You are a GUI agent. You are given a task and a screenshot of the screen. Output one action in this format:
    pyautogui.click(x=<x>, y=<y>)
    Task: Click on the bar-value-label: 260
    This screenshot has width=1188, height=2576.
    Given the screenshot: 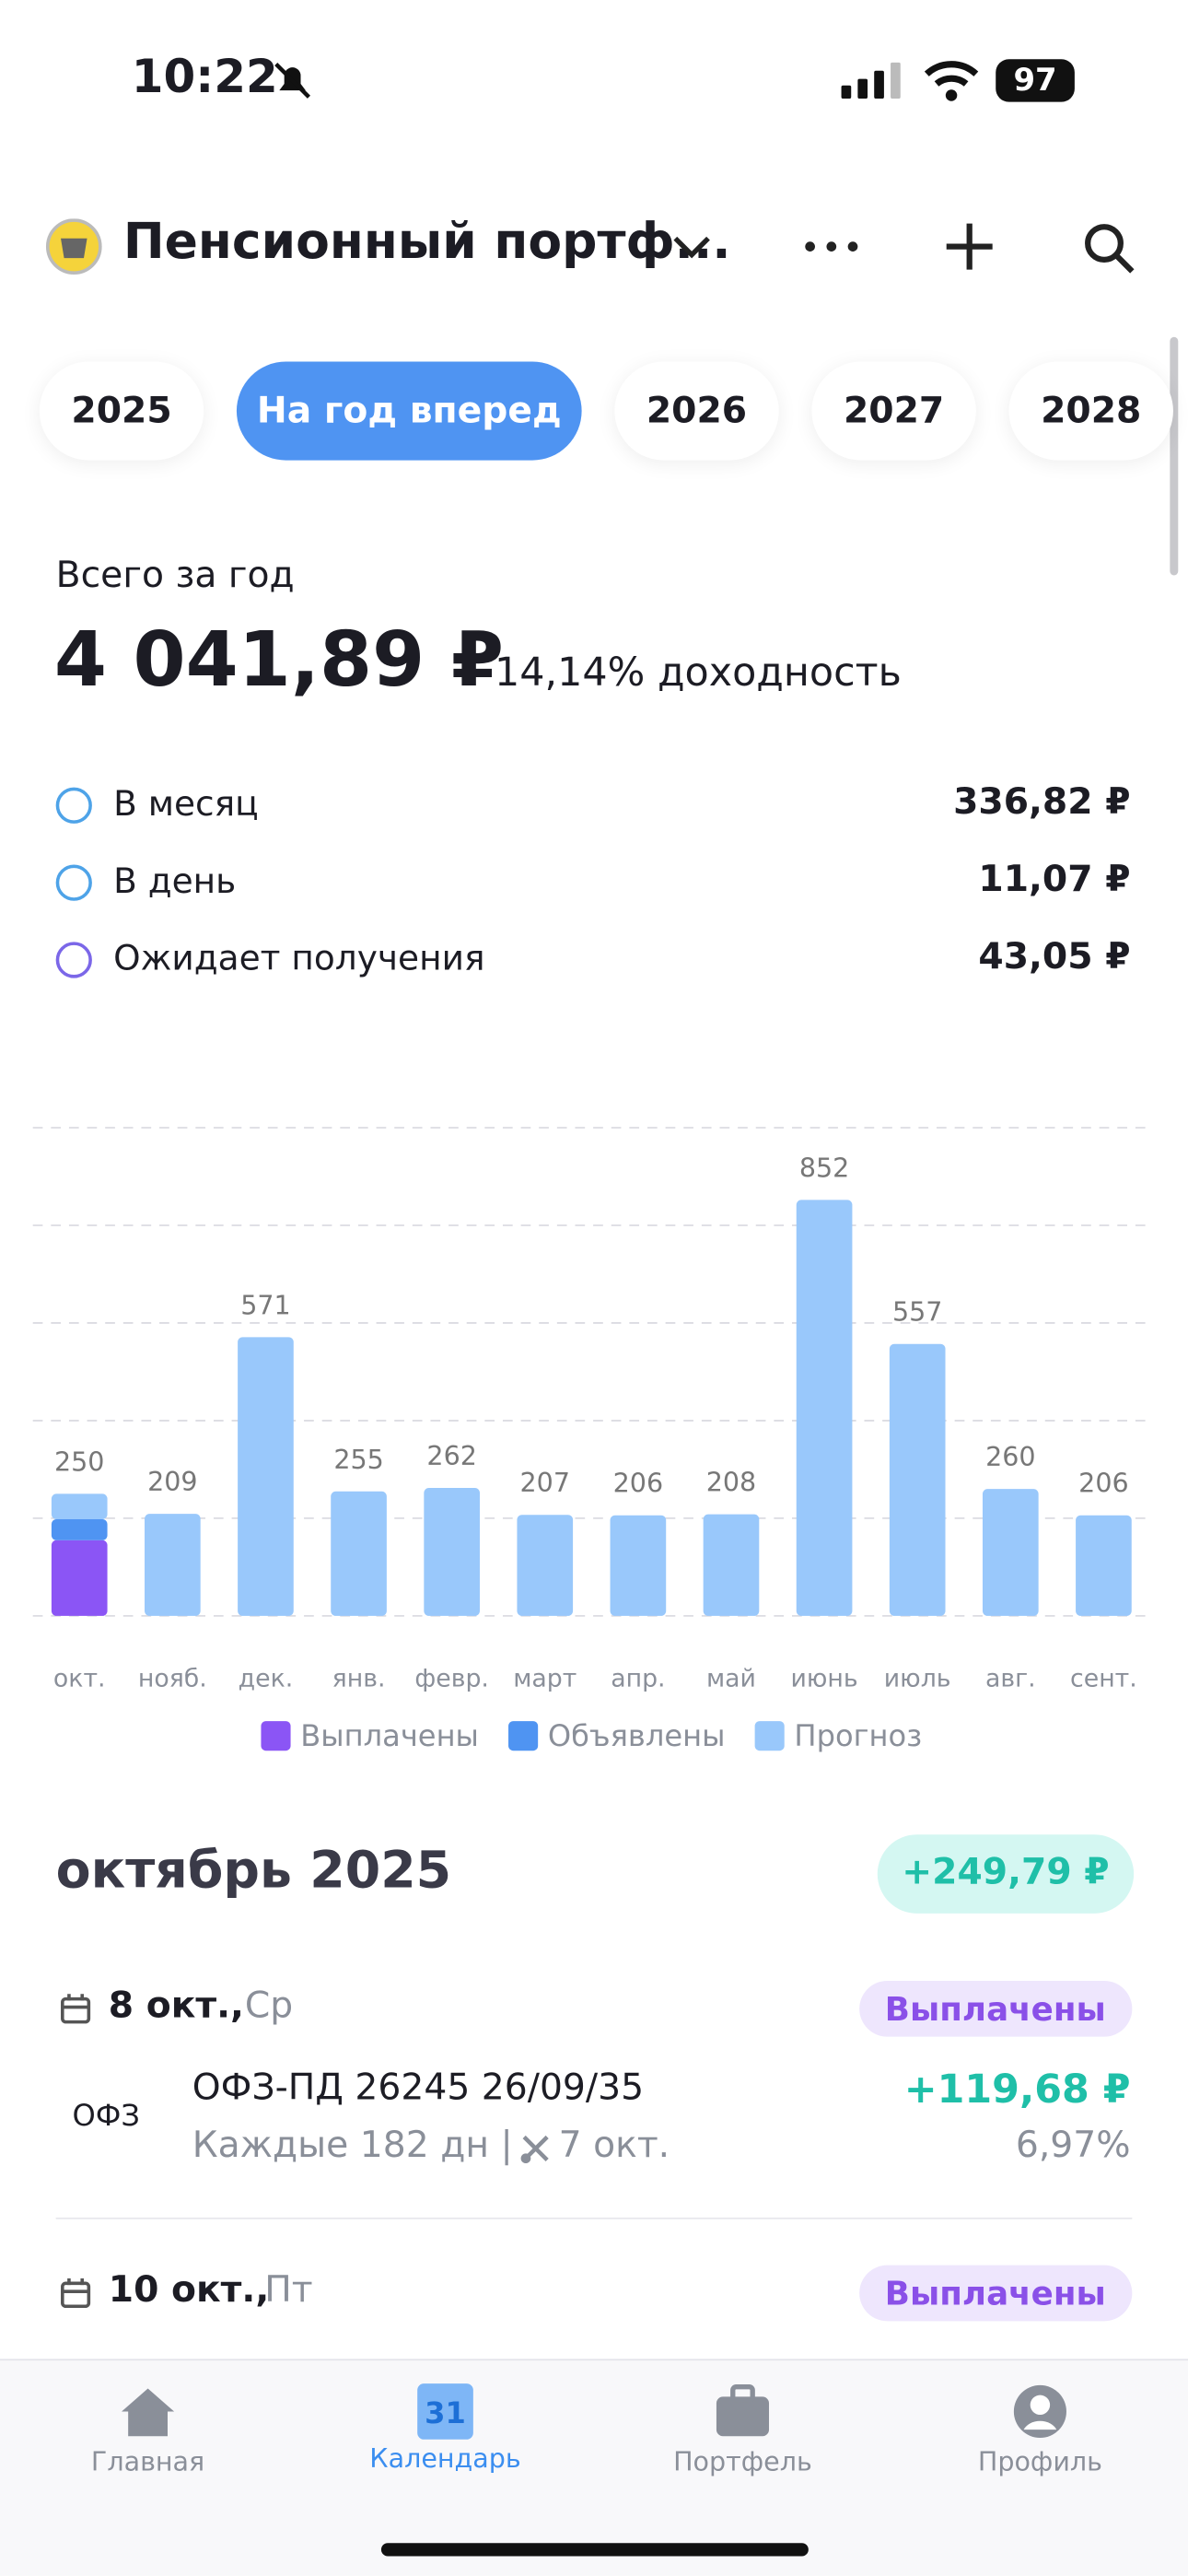 What is the action you would take?
    pyautogui.click(x=1010, y=1457)
    